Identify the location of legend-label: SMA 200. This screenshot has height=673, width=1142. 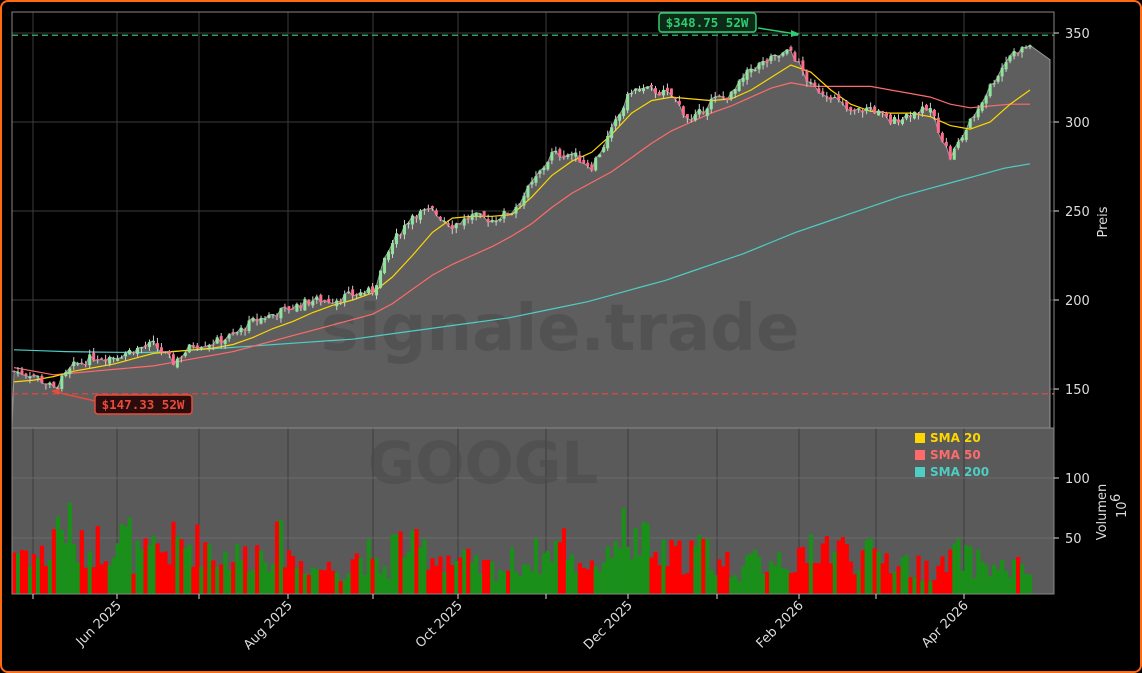
(959, 472).